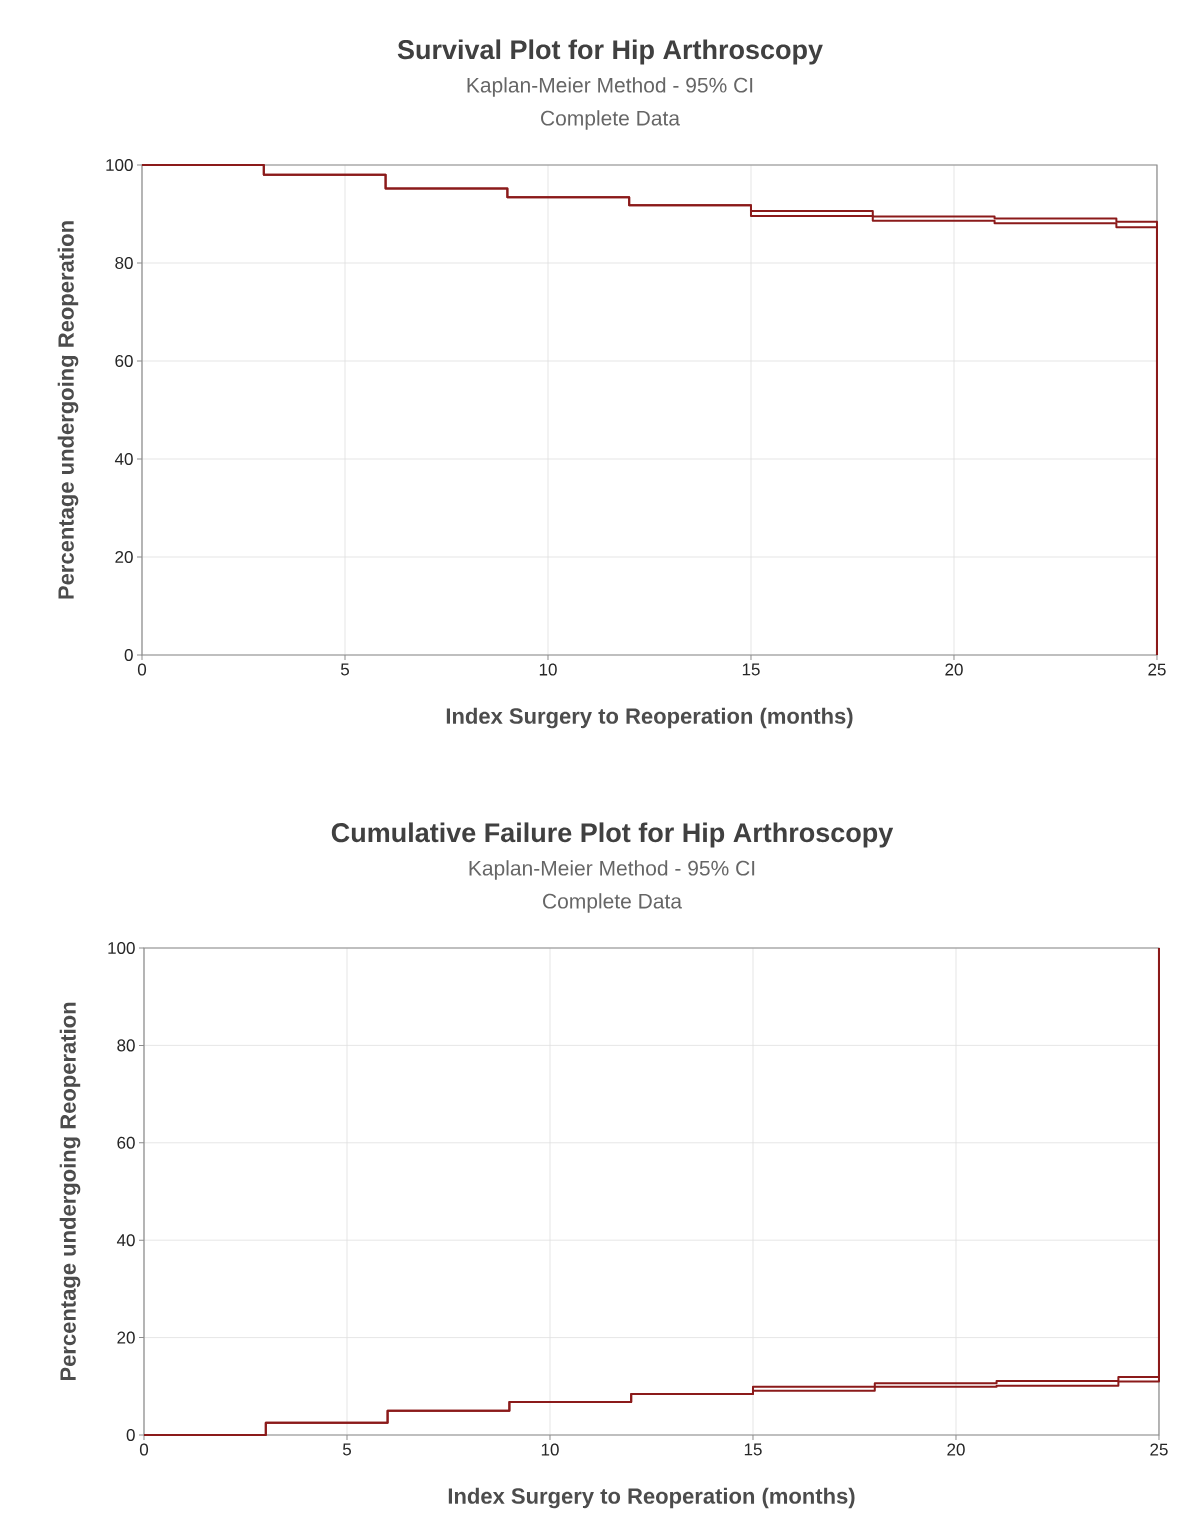 The width and height of the screenshot is (1198, 1531). Describe the element at coordinates (610, 52) in the screenshot. I see `chart-title: Survival Plot for Hip Arthroscopy` at that location.